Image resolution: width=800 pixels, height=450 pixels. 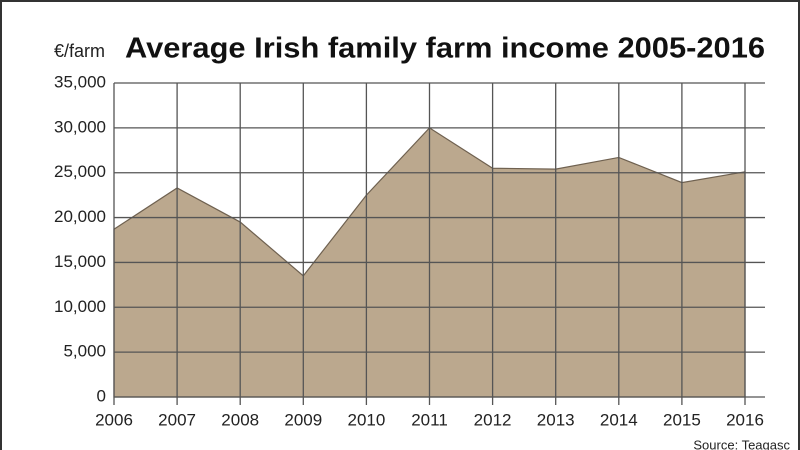 I want to click on y-axis-label: €/farm, so click(x=79, y=51).